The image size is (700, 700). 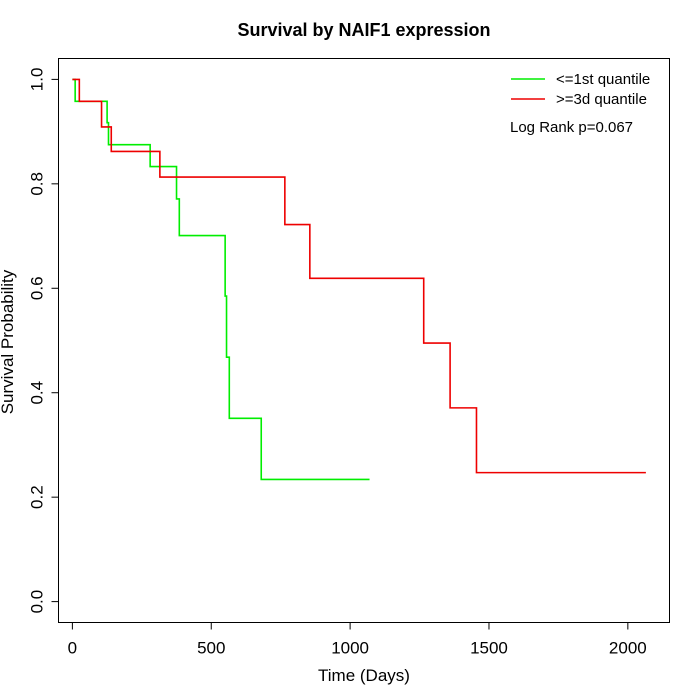 I want to click on y-tick-label: 0.2, so click(x=37, y=497).